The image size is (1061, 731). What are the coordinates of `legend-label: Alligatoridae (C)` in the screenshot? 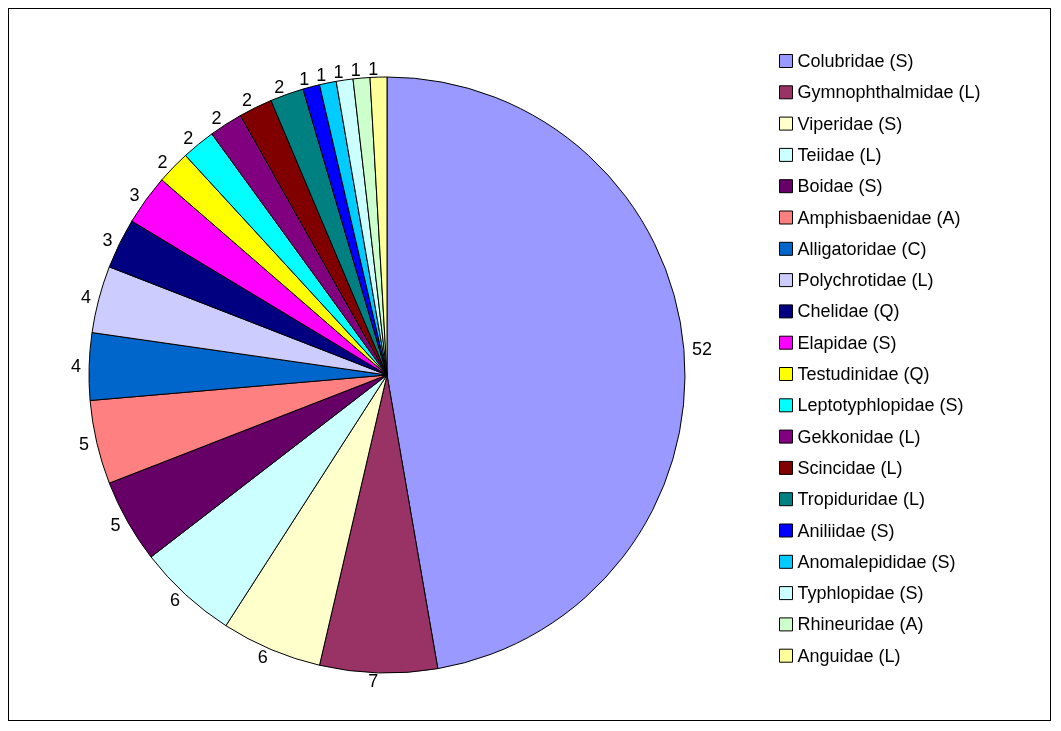 It's located at (862, 248).